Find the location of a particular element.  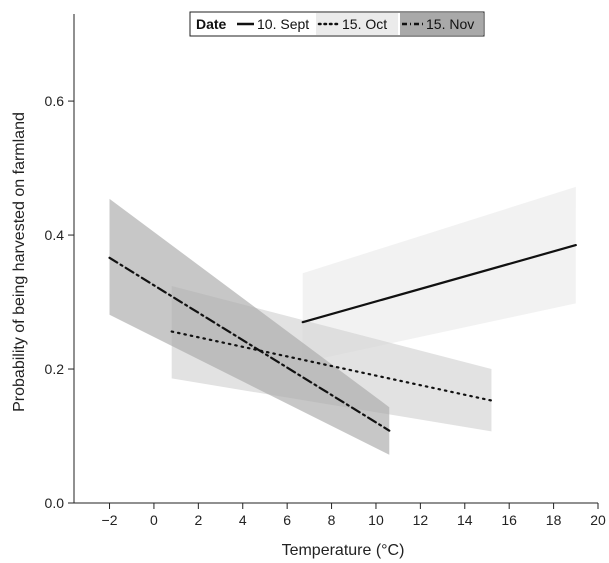

legend: Date 10. Sept 15. Oct 15. Nov is located at coordinates (337, 24).